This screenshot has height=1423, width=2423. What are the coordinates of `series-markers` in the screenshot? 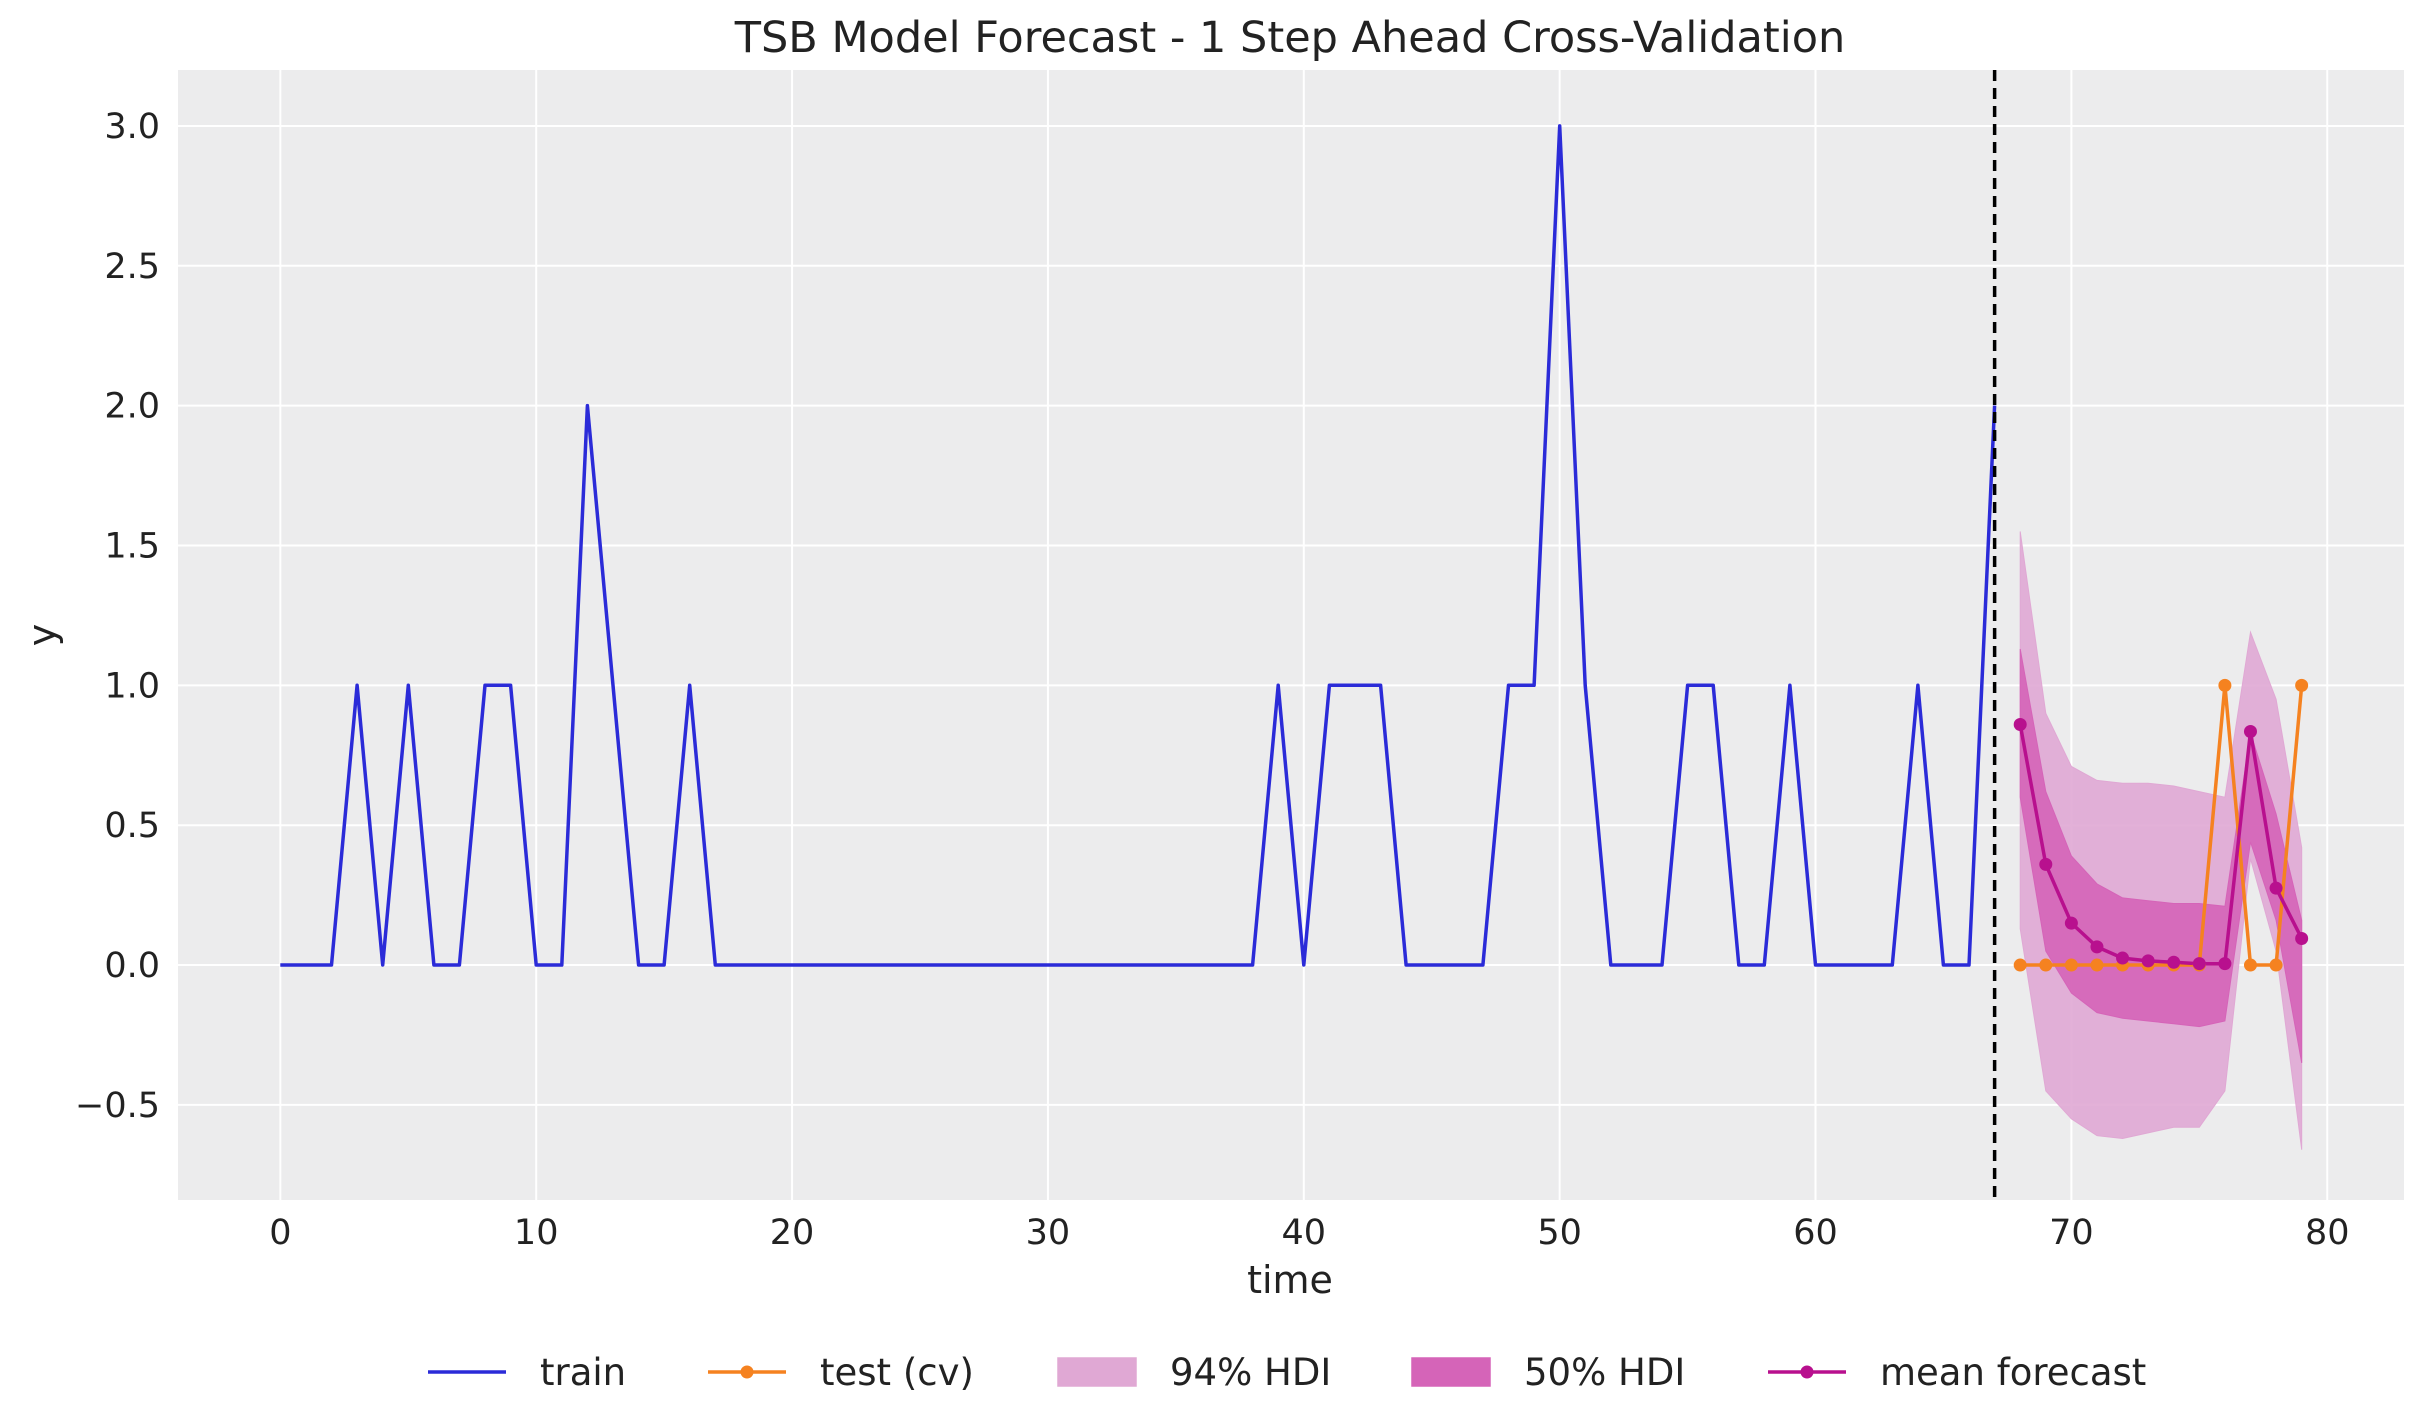 It's located at (2161, 825).